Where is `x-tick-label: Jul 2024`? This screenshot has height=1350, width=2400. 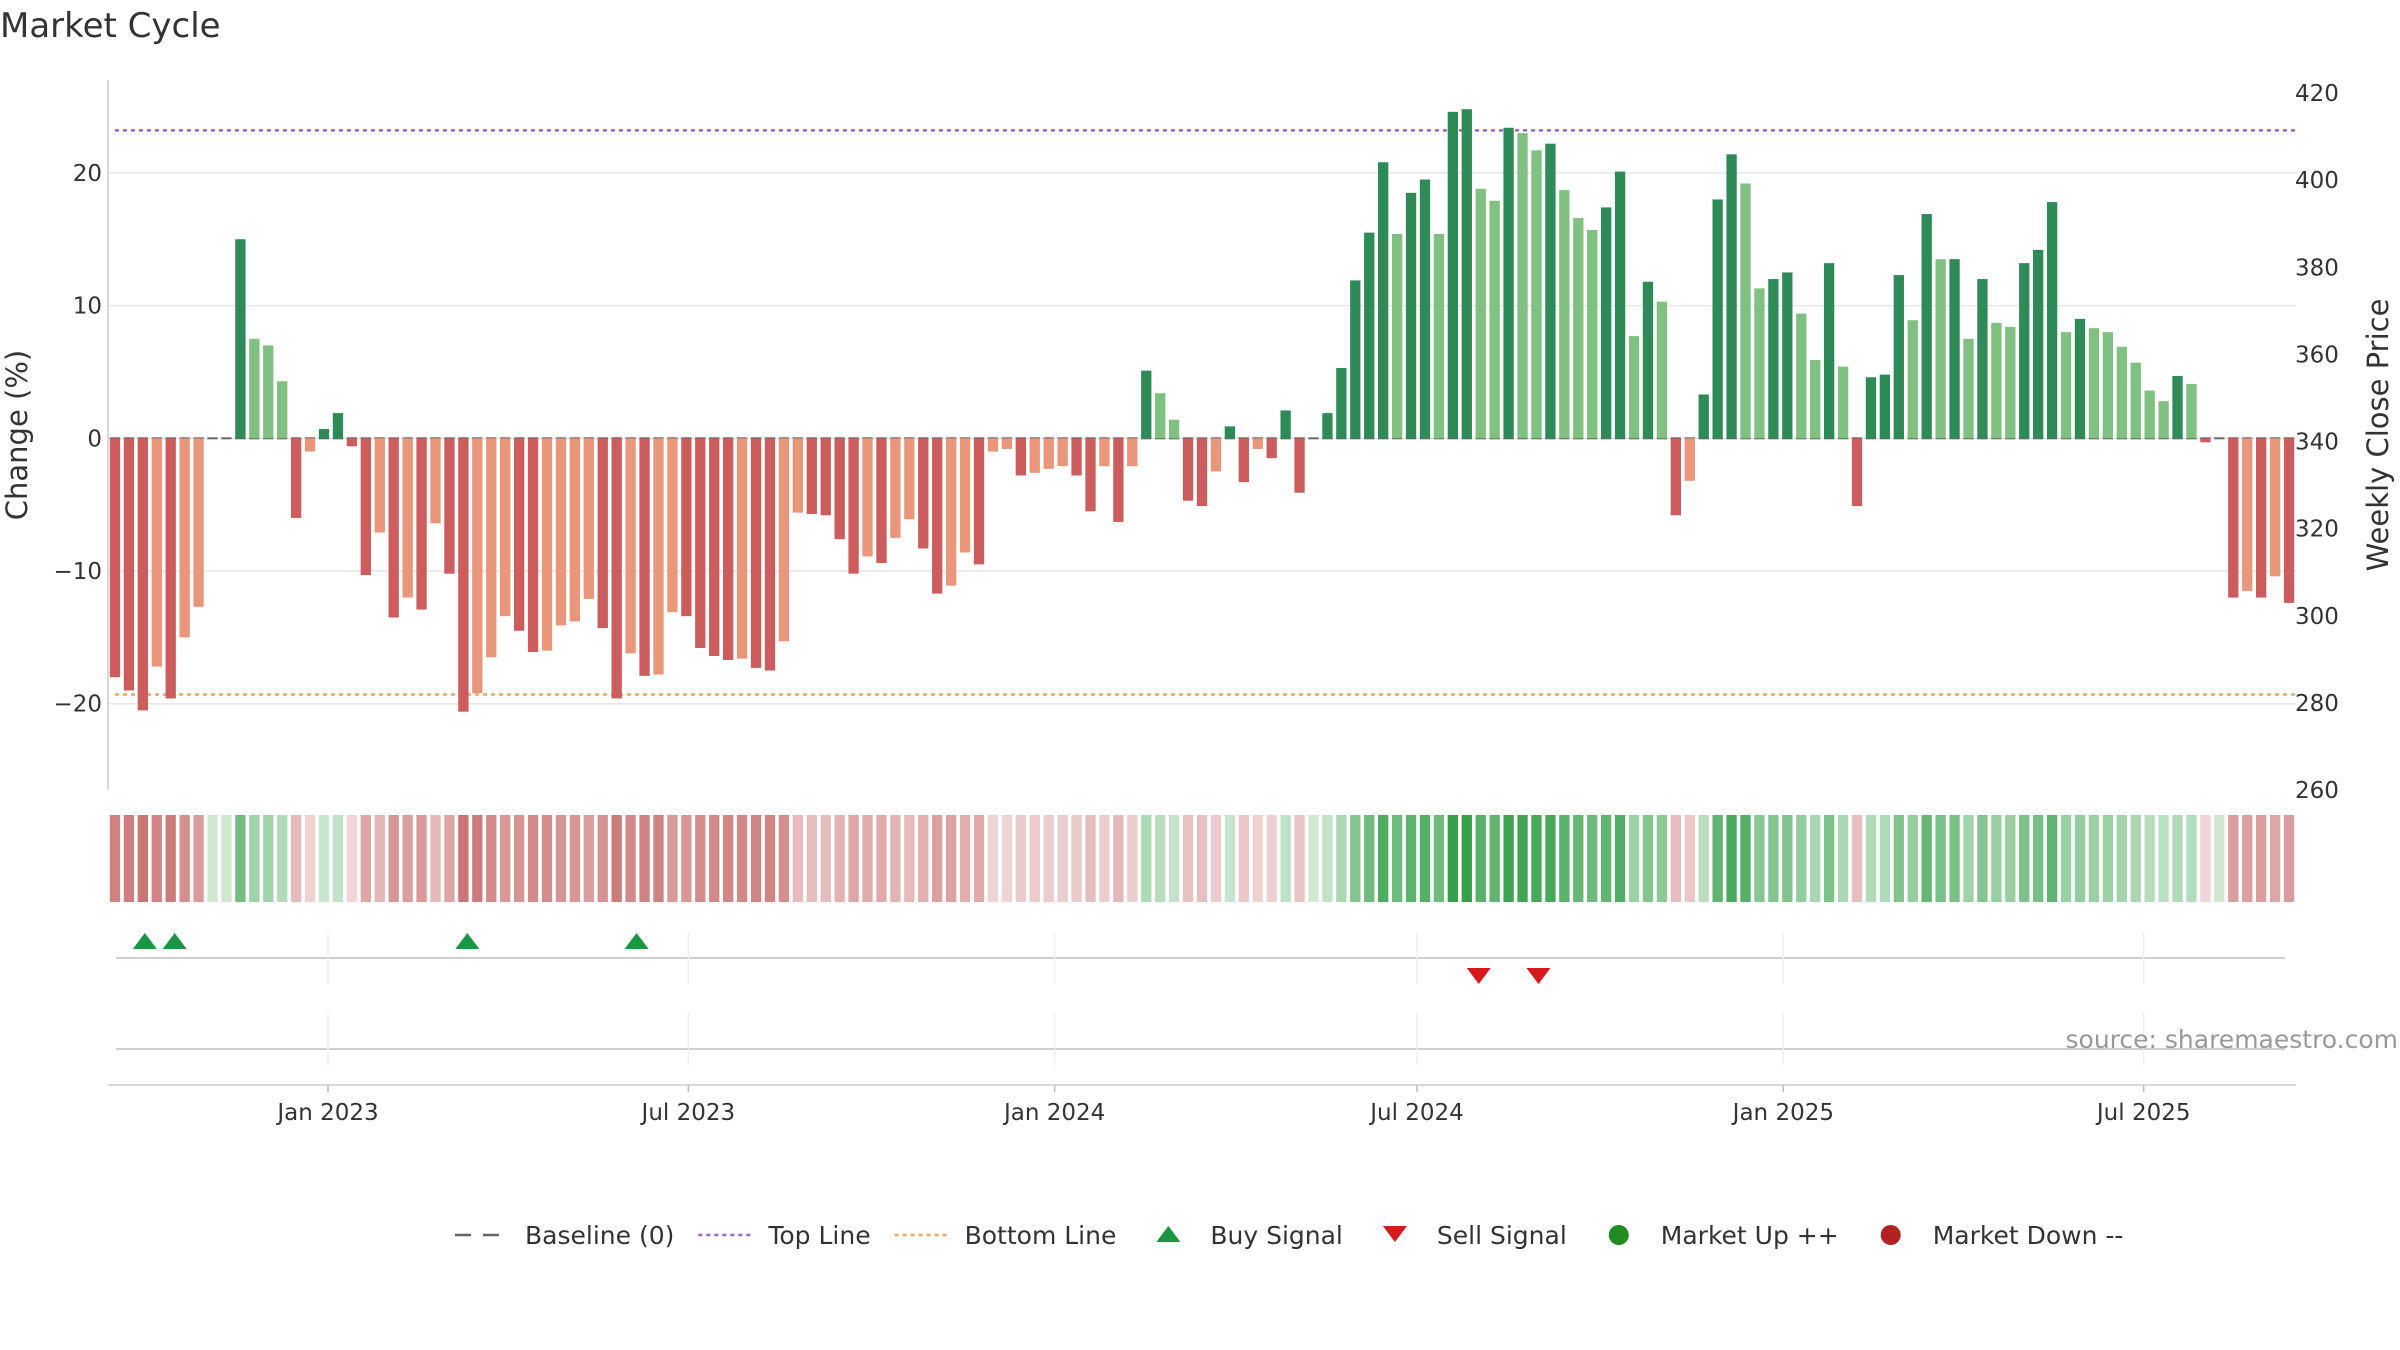 x-tick-label: Jul 2024 is located at coordinates (1416, 1113).